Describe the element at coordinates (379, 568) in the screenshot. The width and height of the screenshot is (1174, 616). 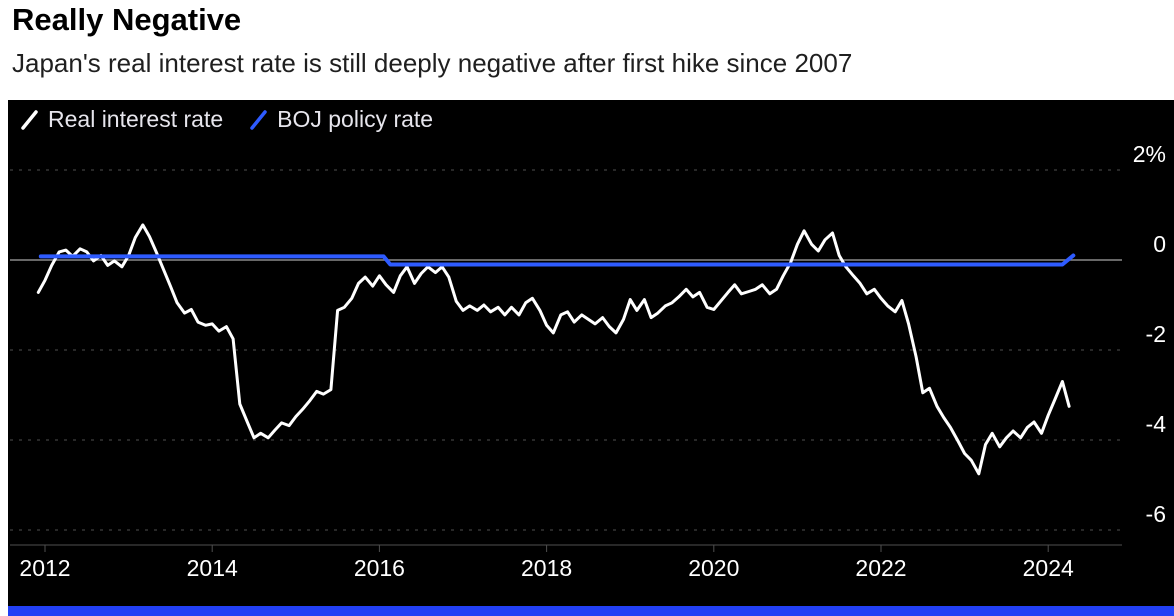
I see `svg-text: 2016` at that location.